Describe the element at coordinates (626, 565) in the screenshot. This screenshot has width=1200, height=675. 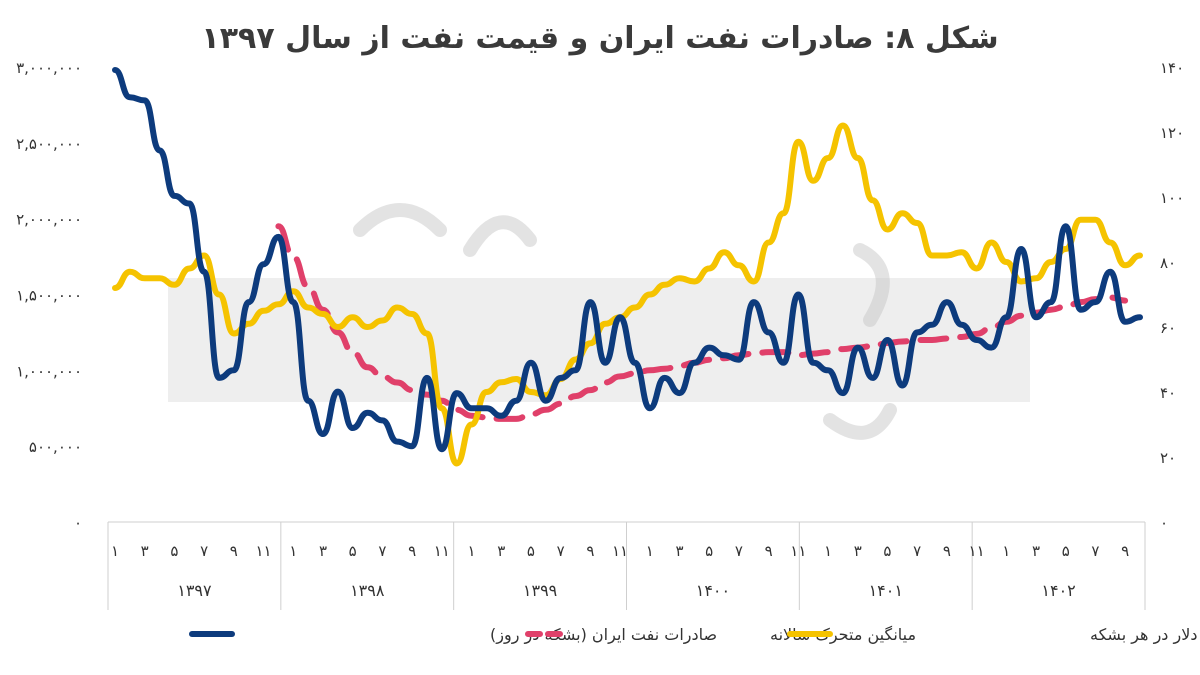
I see `x-axis-frame` at that location.